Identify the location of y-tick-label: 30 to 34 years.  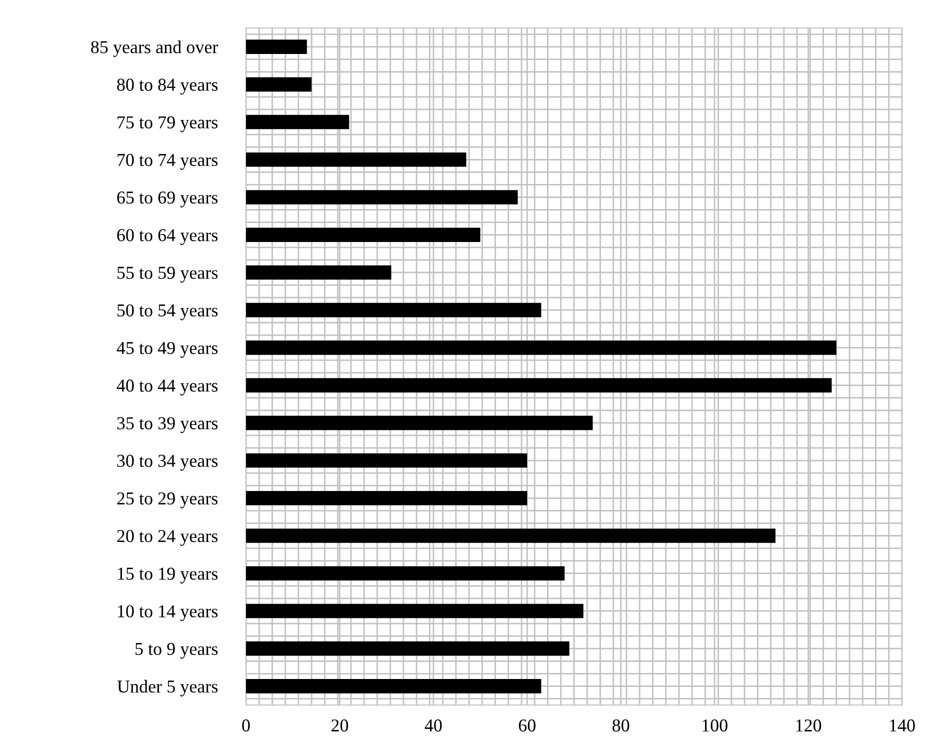
(167, 462).